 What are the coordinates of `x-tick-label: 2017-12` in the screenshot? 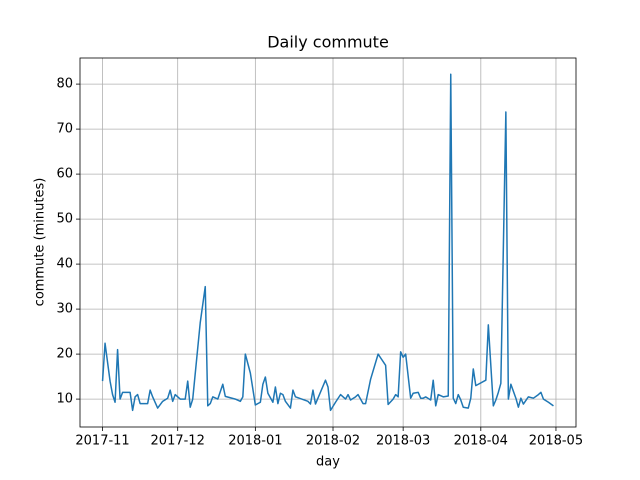 It's located at (178, 441).